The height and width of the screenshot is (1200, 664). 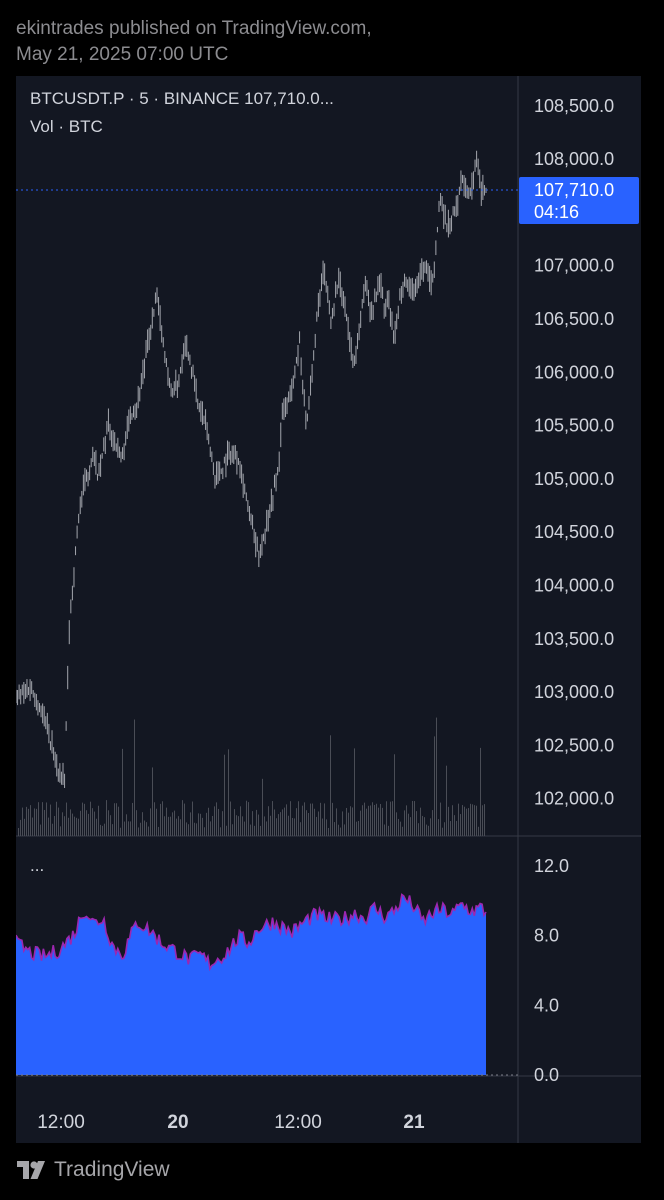 What do you see at coordinates (574, 372) in the screenshot?
I see `price-tick-label: 106,000.0` at bounding box center [574, 372].